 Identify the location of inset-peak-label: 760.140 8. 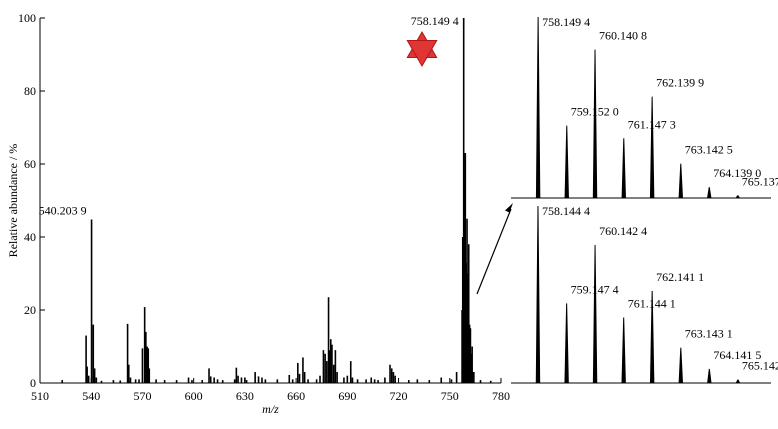
(623, 36).